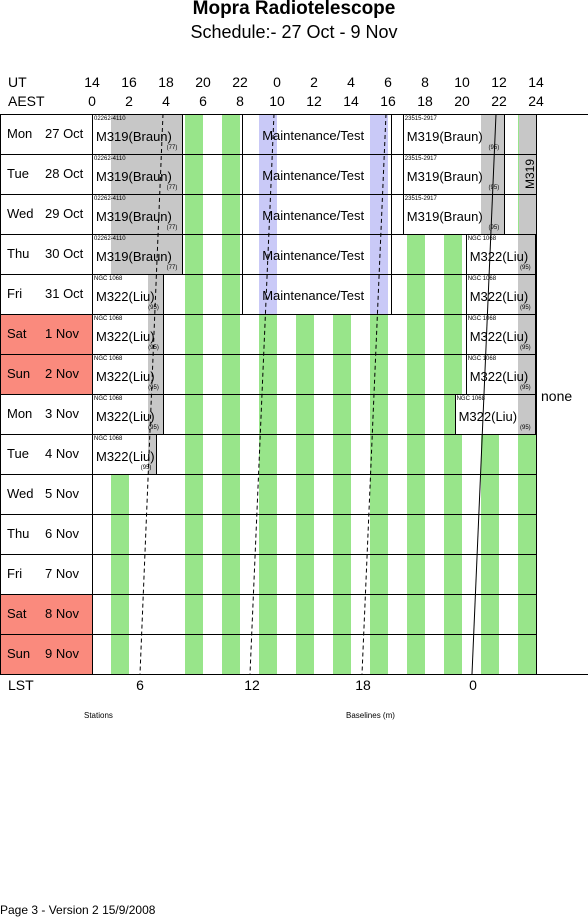 The image size is (588, 919). What do you see at coordinates (64, 173) in the screenshot?
I see `date: 28 Oct` at bounding box center [64, 173].